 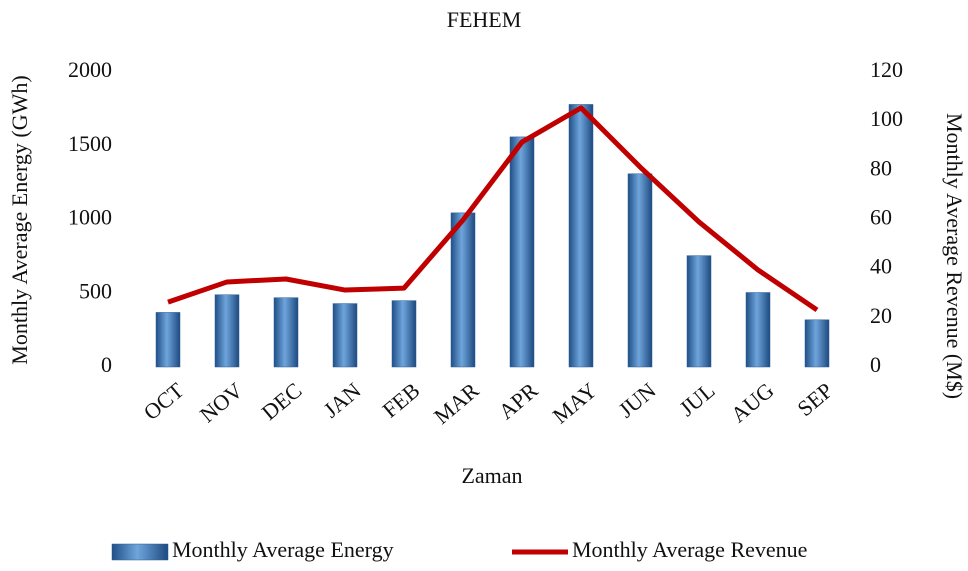 What do you see at coordinates (90, 143) in the screenshot?
I see `y-tick-label: 1500` at bounding box center [90, 143].